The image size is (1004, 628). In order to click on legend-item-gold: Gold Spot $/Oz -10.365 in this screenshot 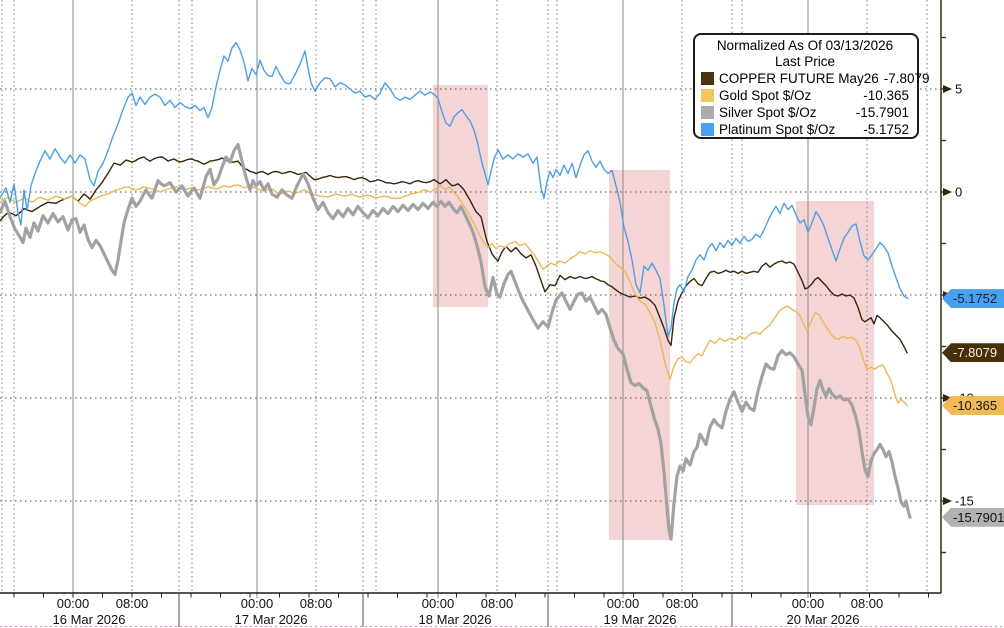, I will do `click(805, 95)`.